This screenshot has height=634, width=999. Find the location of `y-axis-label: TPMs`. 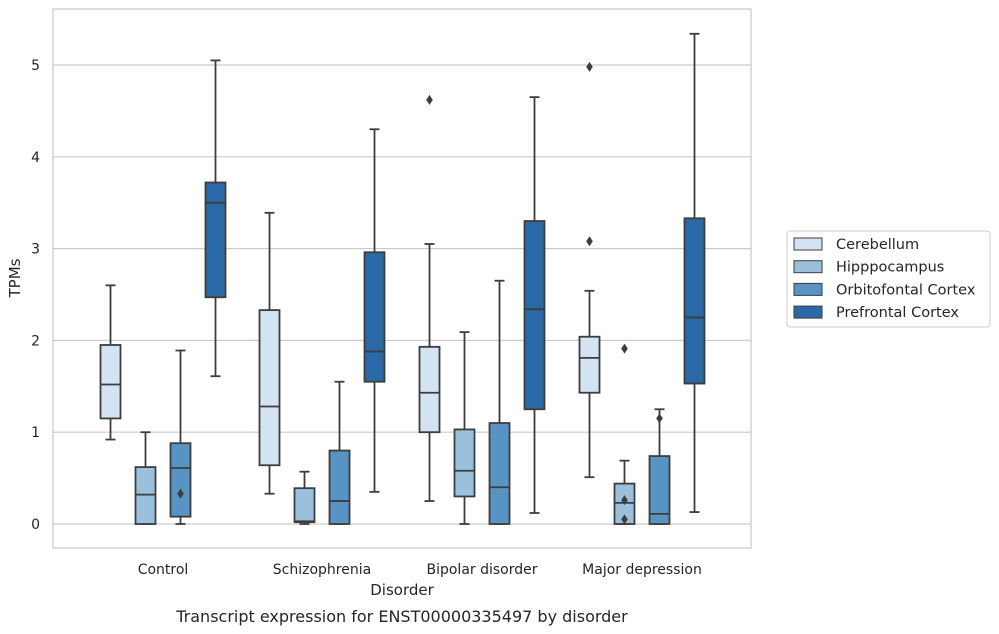

y-axis-label: TPMs is located at coordinates (15, 278).